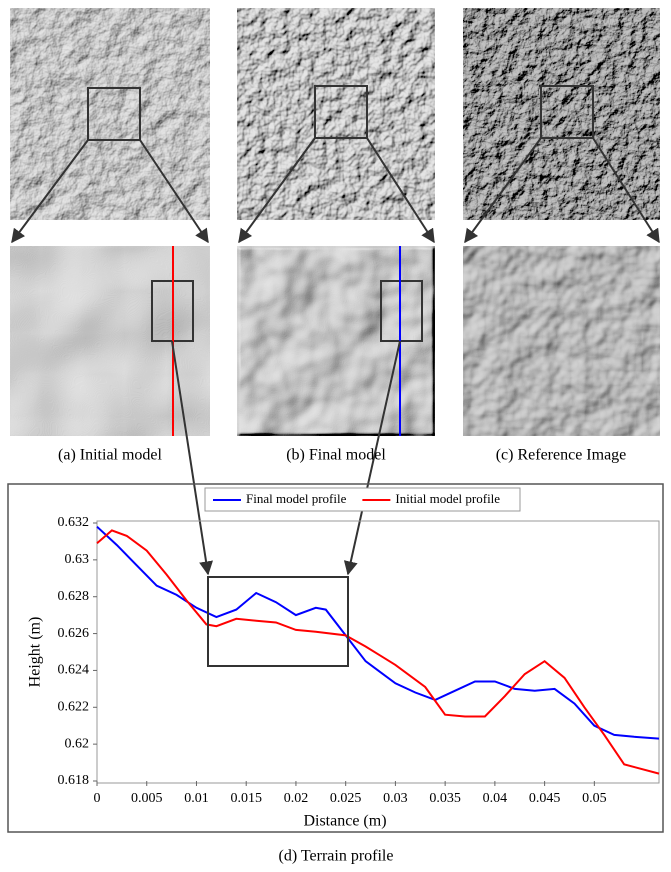 This screenshot has width=671, height=872. I want to click on caption: (d) Terrain profile, so click(336, 856).